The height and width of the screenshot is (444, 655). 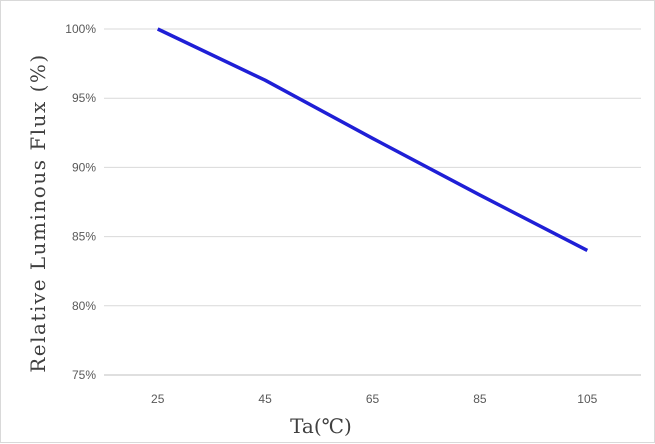 I want to click on x-tick-label: 45, so click(x=265, y=399).